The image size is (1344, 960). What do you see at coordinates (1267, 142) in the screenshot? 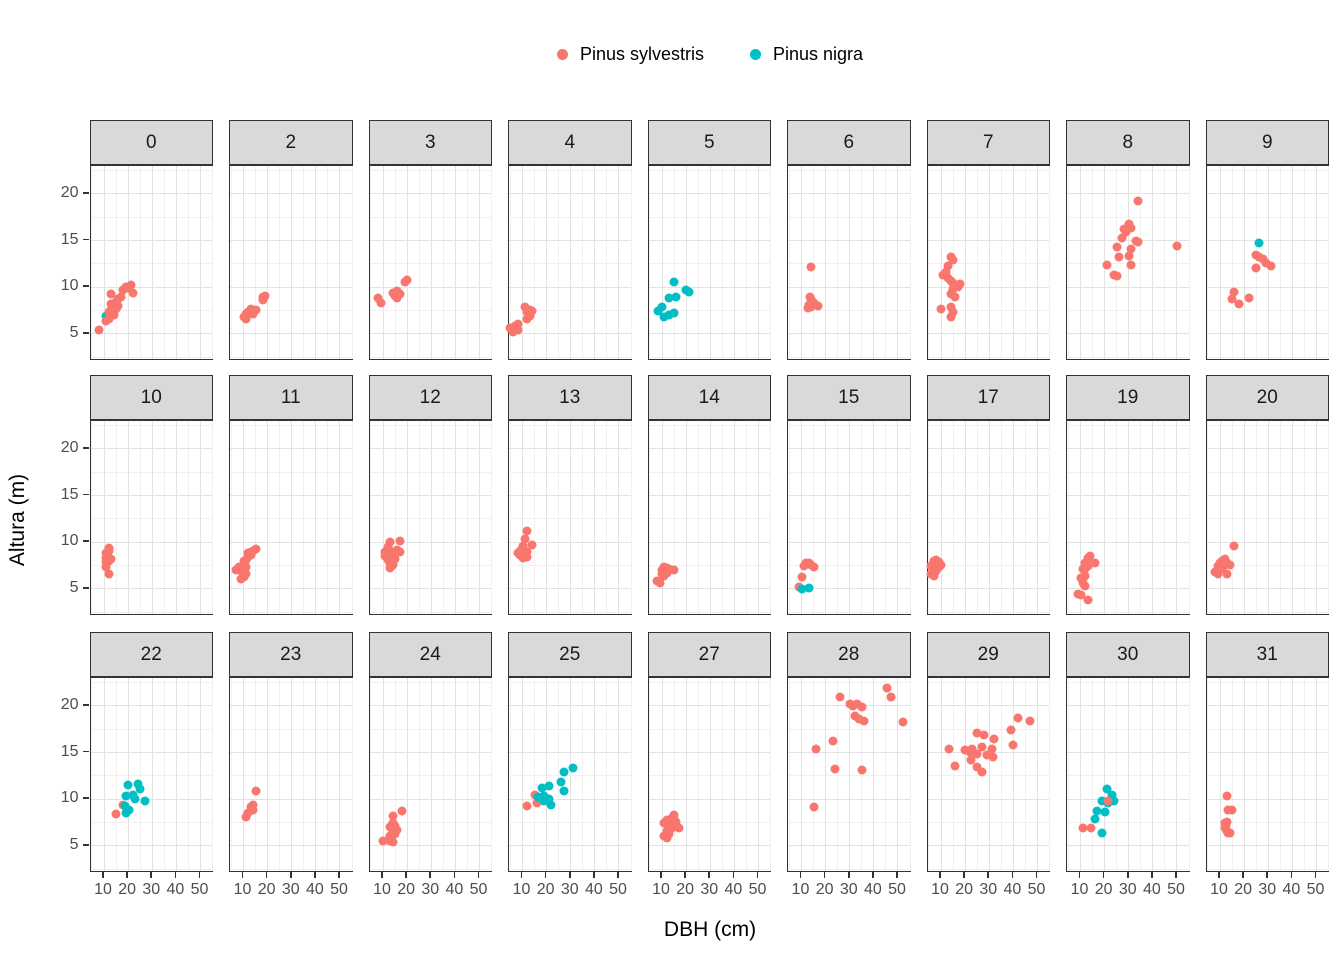
I see `facet-strip-label: 9` at bounding box center [1267, 142].